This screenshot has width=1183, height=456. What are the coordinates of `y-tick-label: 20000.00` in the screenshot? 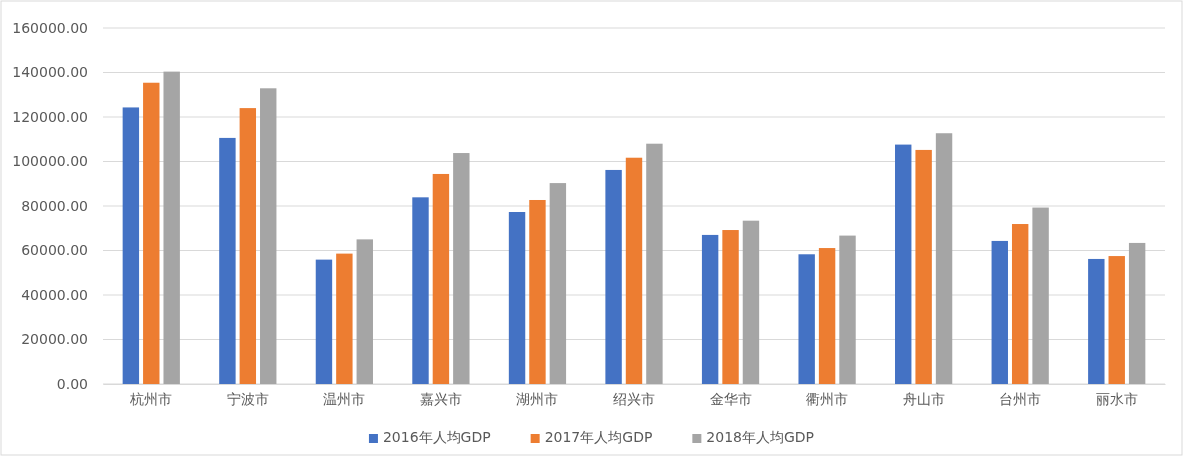 It's located at (54, 339).